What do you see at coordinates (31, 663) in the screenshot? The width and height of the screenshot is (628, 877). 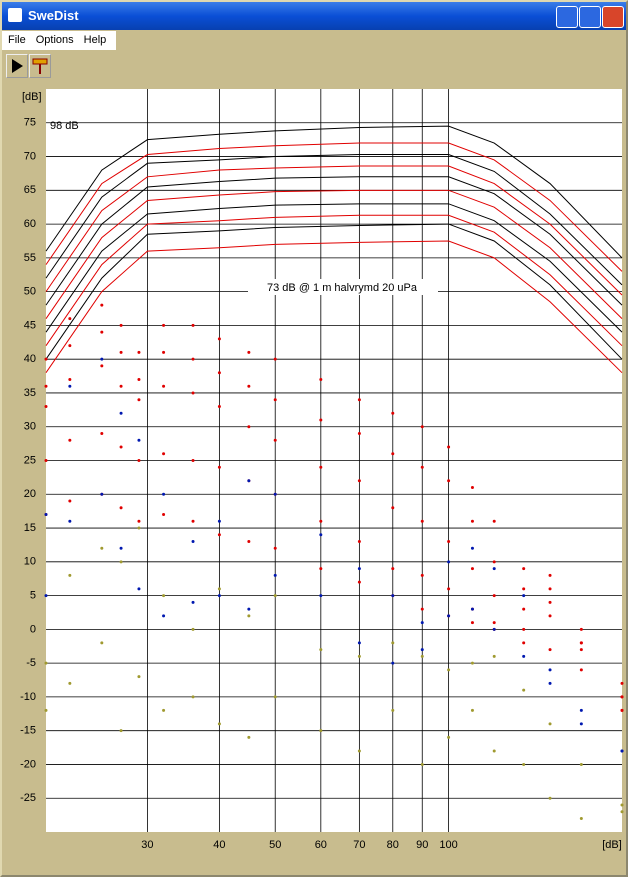 I see `y-tick-label: -5` at bounding box center [31, 663].